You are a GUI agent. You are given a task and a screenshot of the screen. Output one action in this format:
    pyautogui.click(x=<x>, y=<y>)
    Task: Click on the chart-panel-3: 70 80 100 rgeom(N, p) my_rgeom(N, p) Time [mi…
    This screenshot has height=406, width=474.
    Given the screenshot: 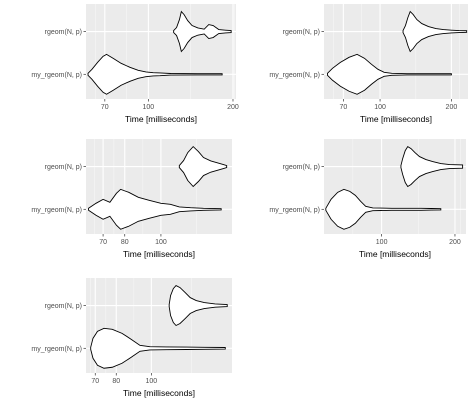 What is the action you would take?
    pyautogui.click(x=131, y=199)
    